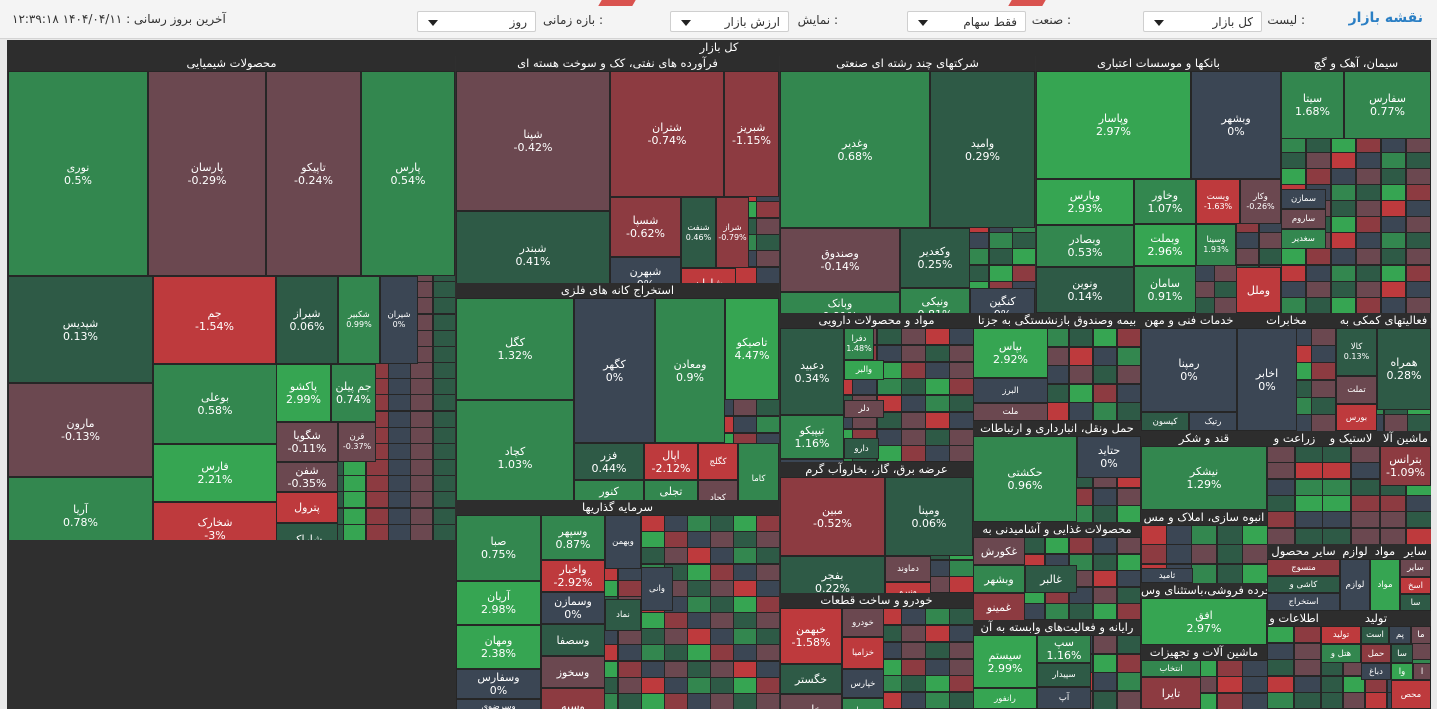 This screenshot has height=709, width=1437. I want to click on stock-tile: فارس 2.21%, so click(215, 473).